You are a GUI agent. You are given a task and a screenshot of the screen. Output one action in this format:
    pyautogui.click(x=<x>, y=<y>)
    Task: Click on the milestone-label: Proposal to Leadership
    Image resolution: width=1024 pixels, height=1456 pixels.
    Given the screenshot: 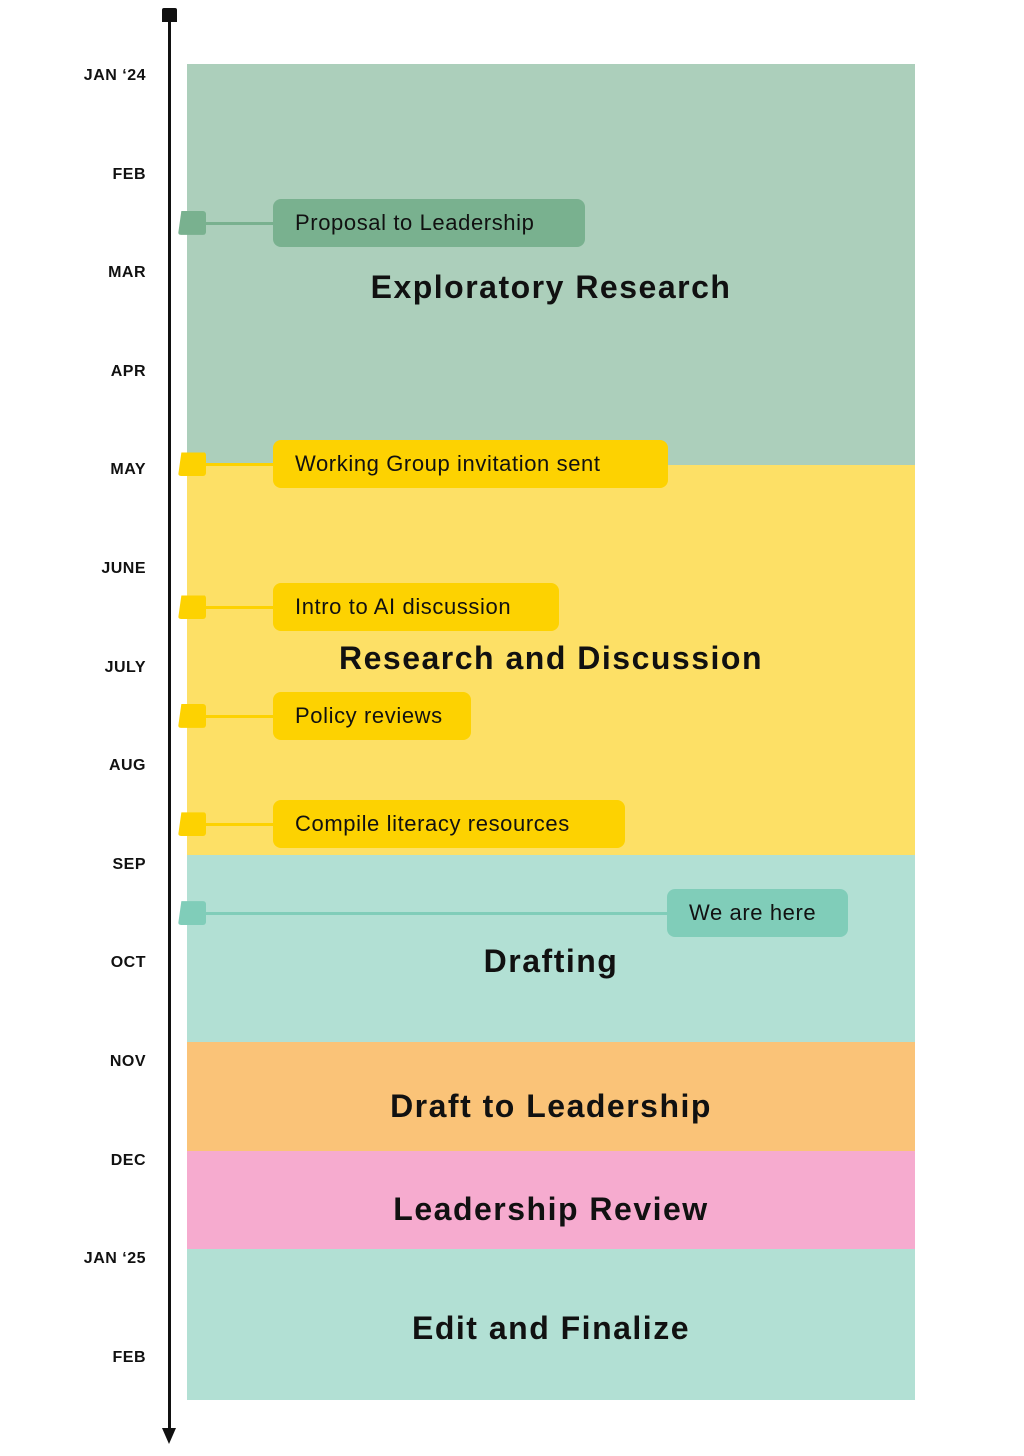 What is the action you would take?
    pyautogui.click(x=429, y=222)
    